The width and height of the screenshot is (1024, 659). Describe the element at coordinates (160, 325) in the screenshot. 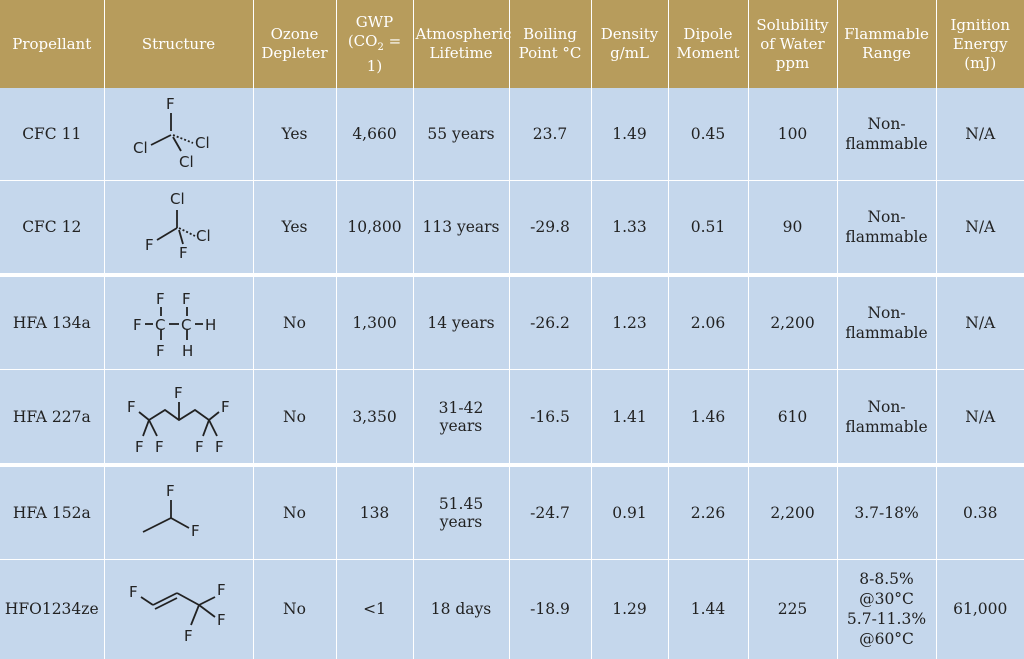

I see `atom-label: C` at that location.